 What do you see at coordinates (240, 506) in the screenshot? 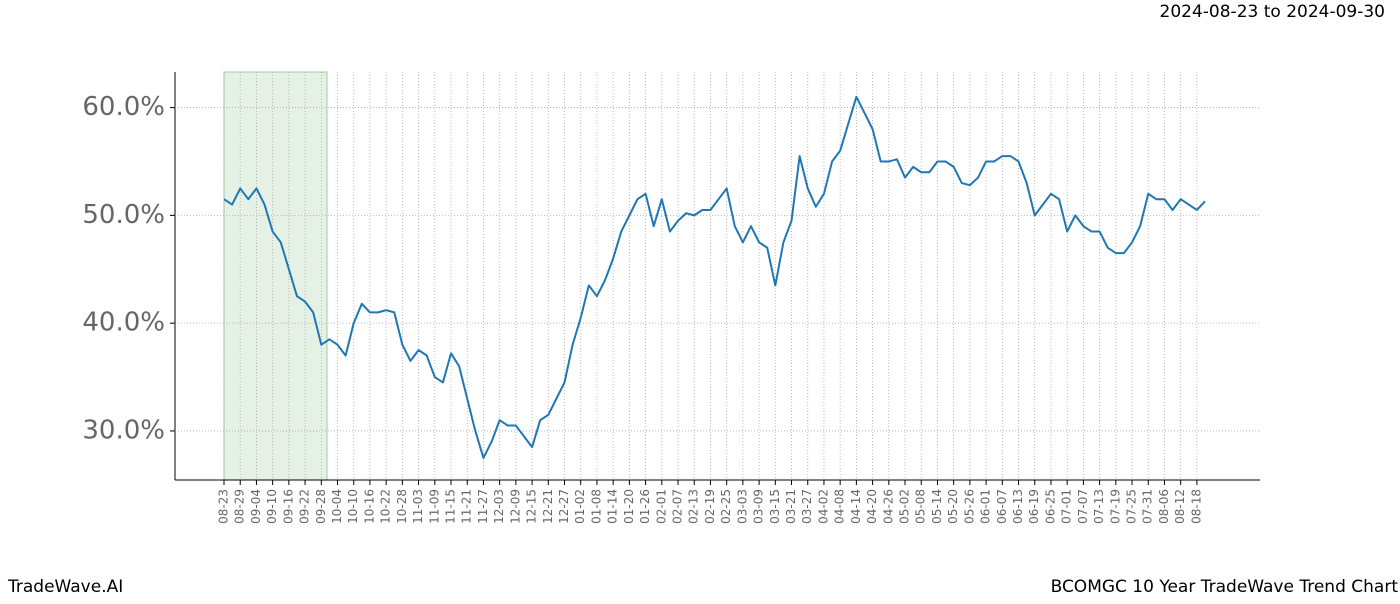
I see `x-tick-label: 08-29` at bounding box center [240, 506].